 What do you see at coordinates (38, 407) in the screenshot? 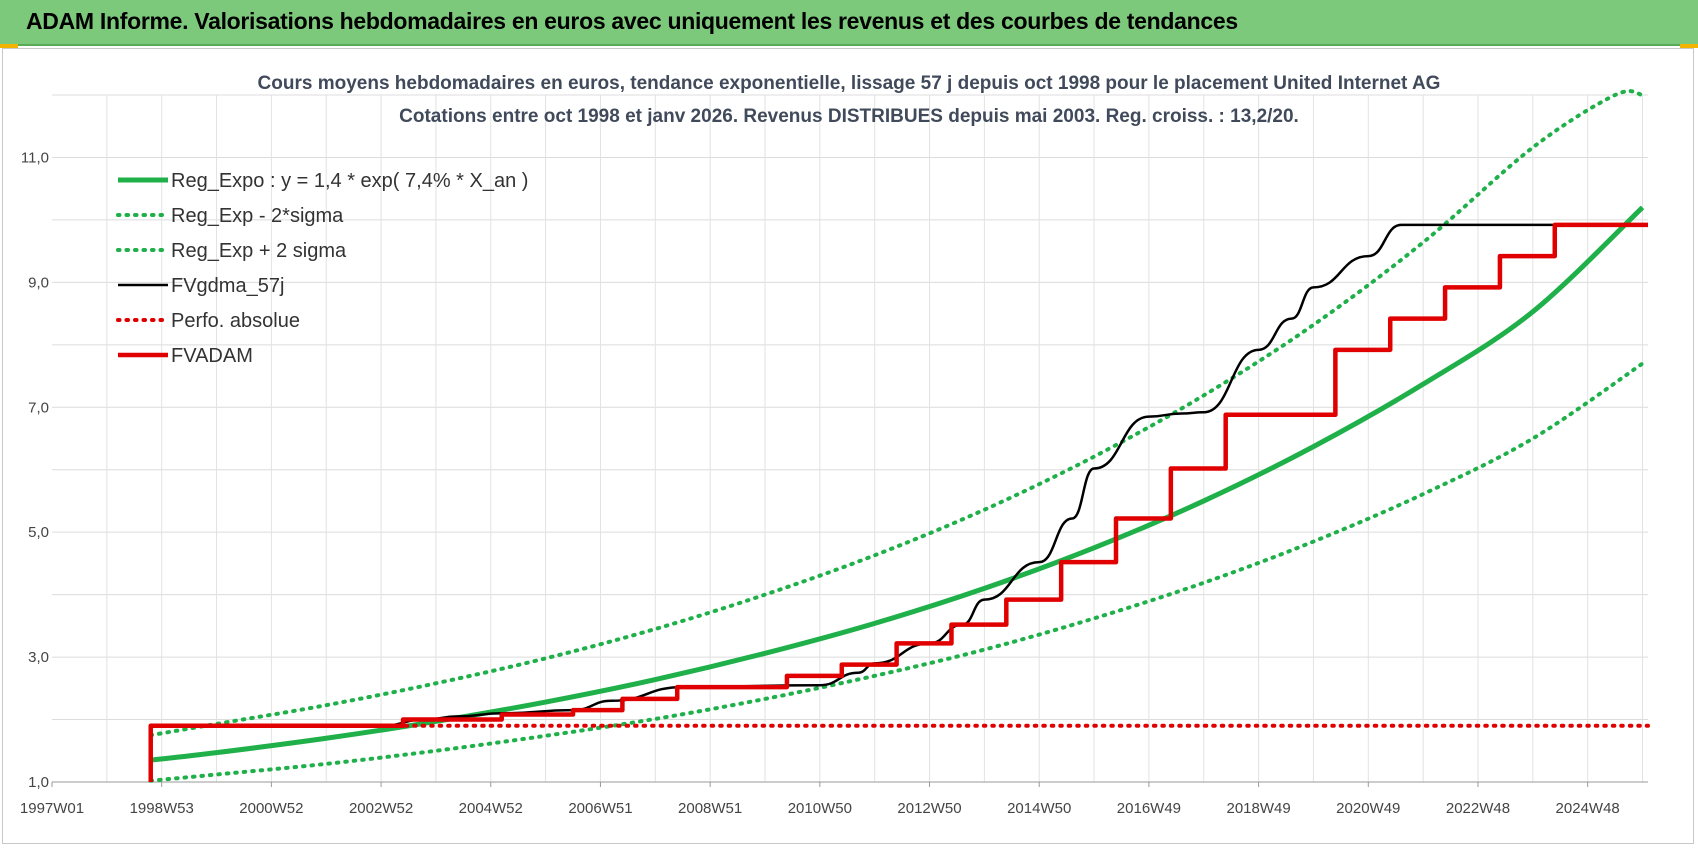
I see `y-tick-label: 7,0` at bounding box center [38, 407].